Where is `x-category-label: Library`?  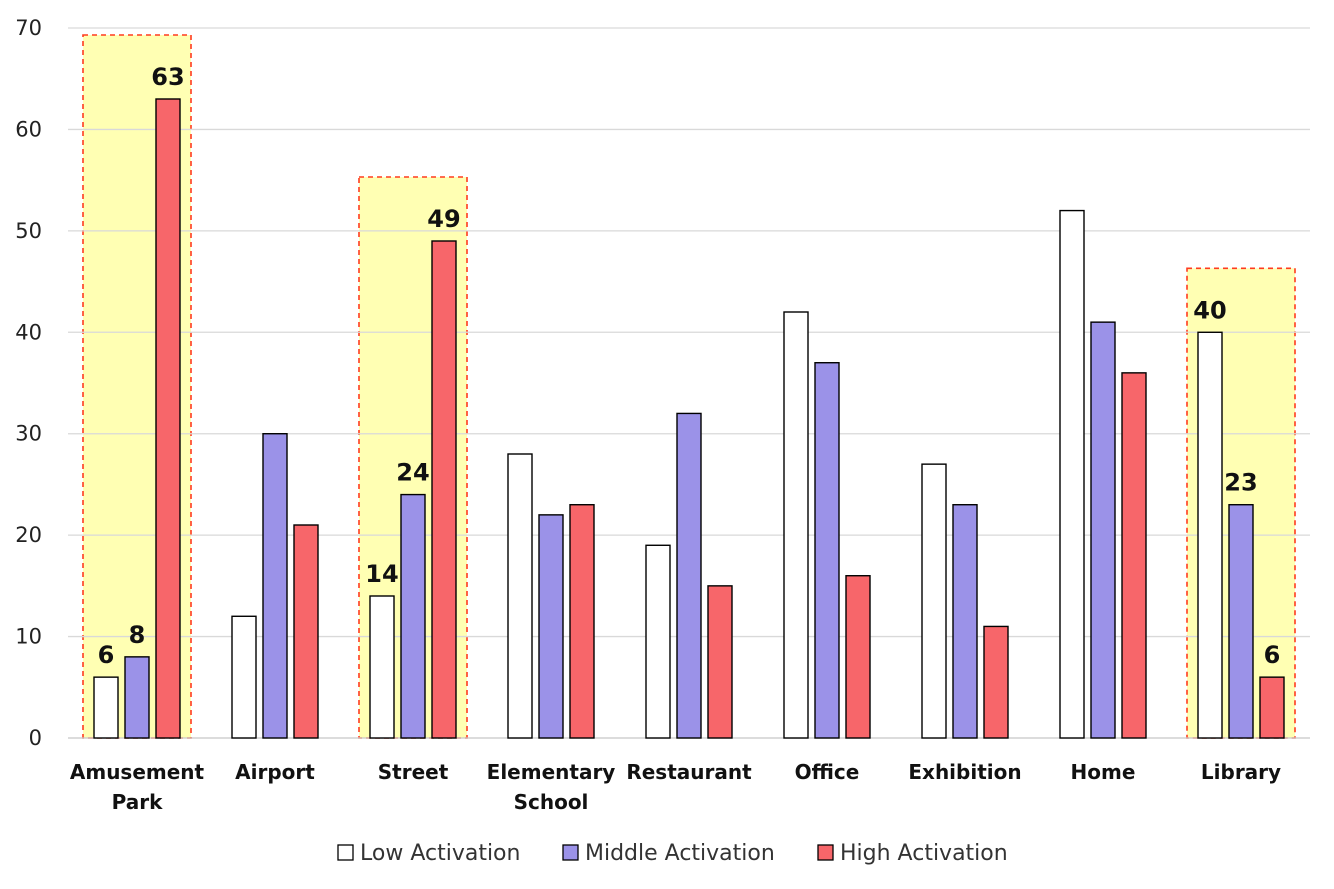 x-category-label: Library is located at coordinates (1241, 772).